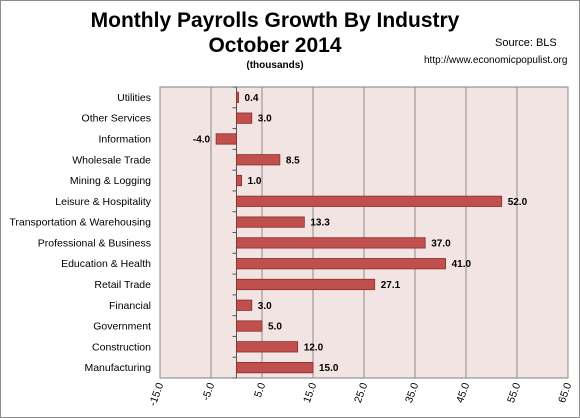  What do you see at coordinates (122, 285) in the screenshot?
I see `category-label: Retail Trade` at bounding box center [122, 285].